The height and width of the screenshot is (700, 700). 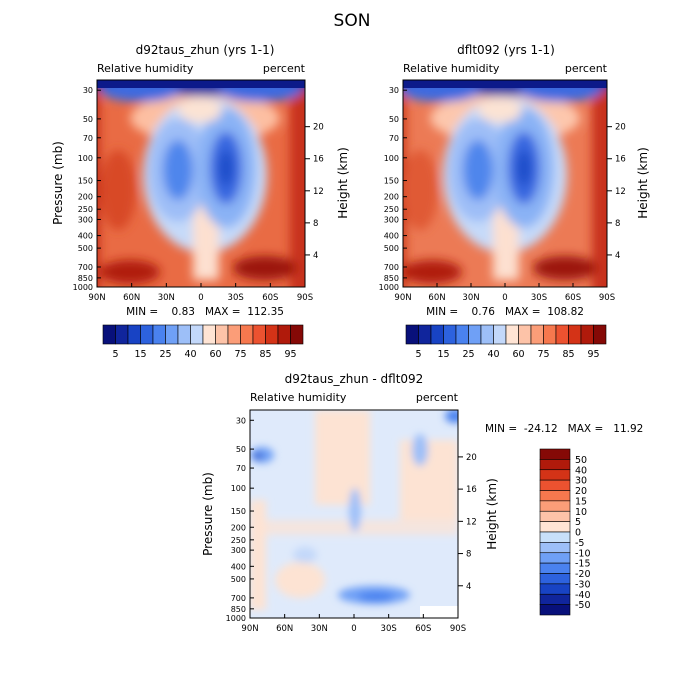 I want to click on y-tick-label: 50, so click(x=88, y=119).